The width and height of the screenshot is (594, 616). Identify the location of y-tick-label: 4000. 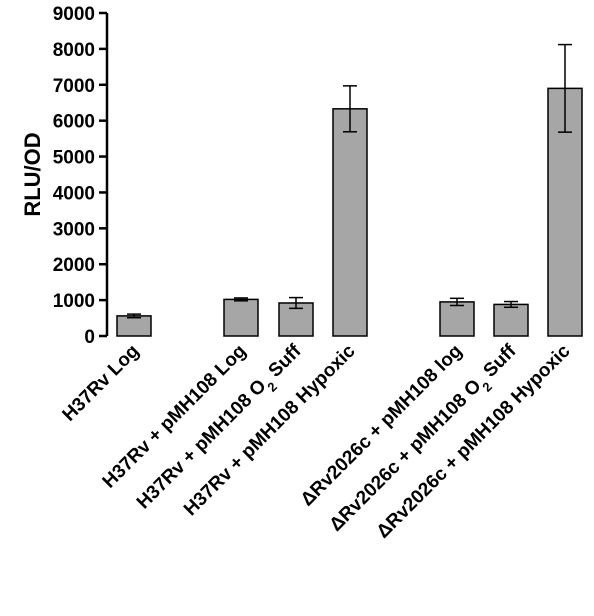
(74, 193).